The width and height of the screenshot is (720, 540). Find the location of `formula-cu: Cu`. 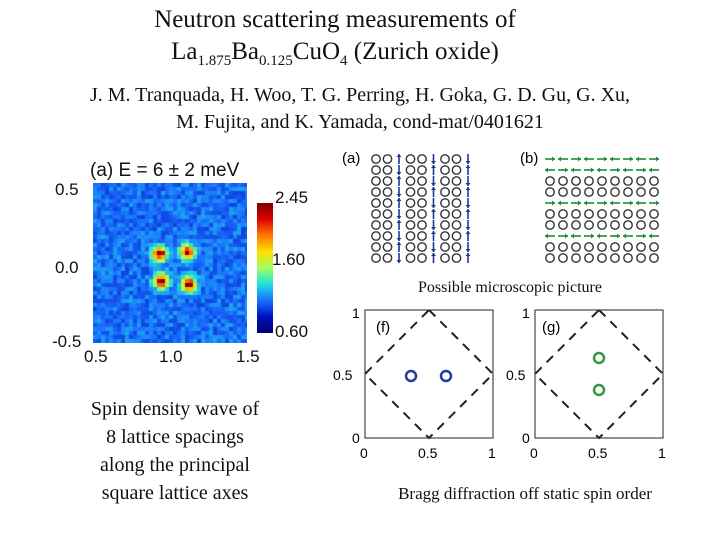

formula-cu: Cu is located at coordinates (307, 51).